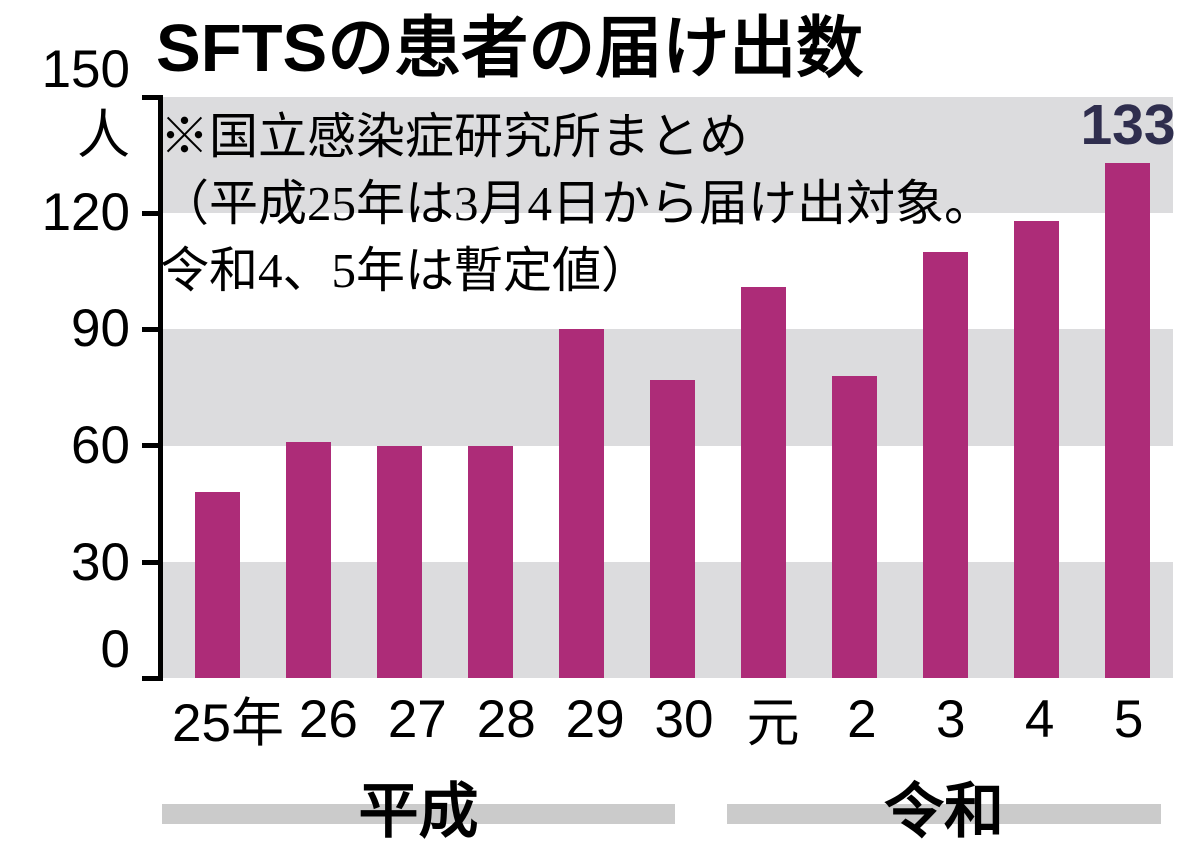  I want to click on y-tick-label-150: 150, so click(85, 69).